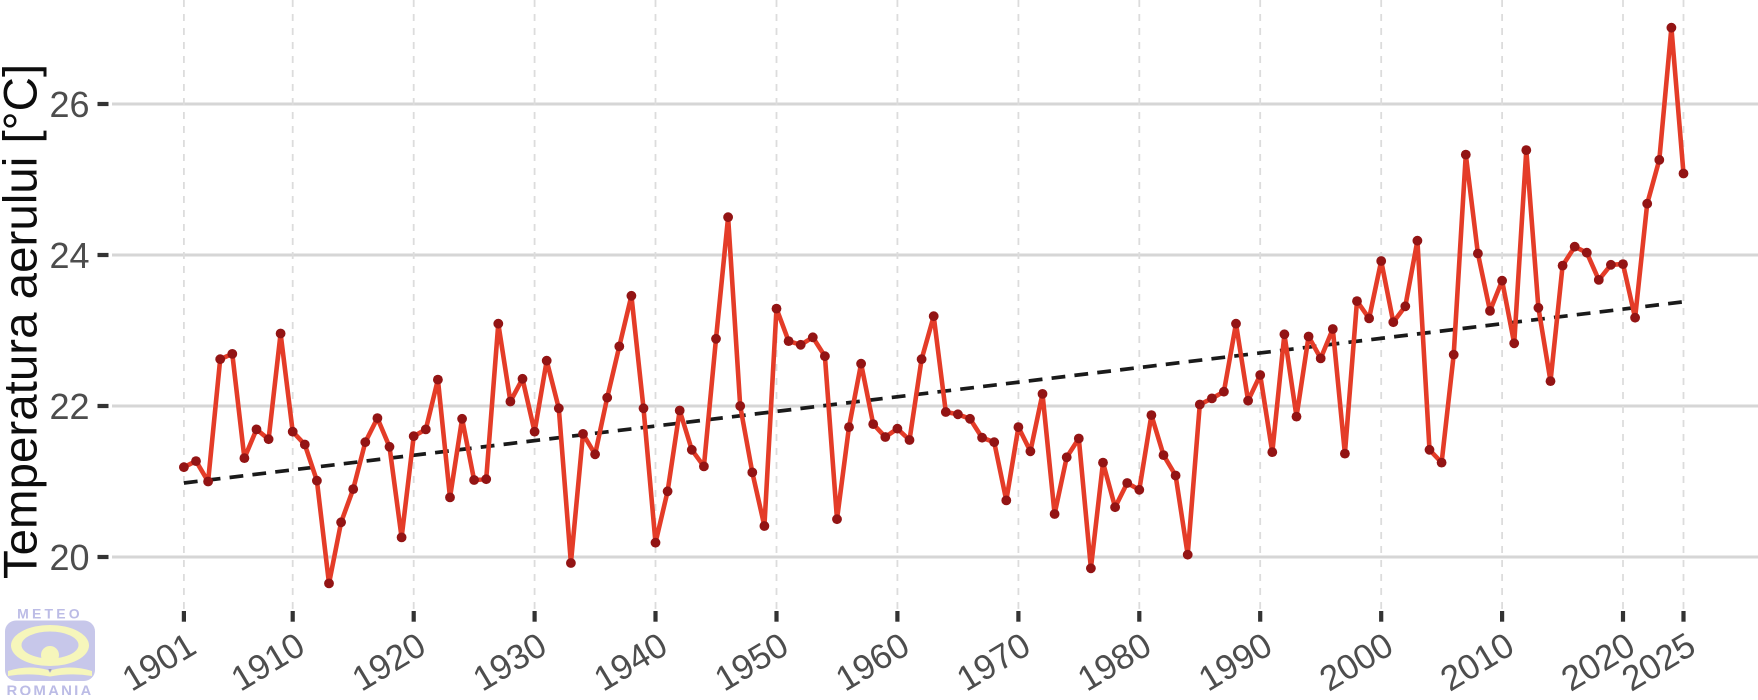  Describe the element at coordinates (49, 689) in the screenshot. I see `svg-text: ROMANIA` at that location.